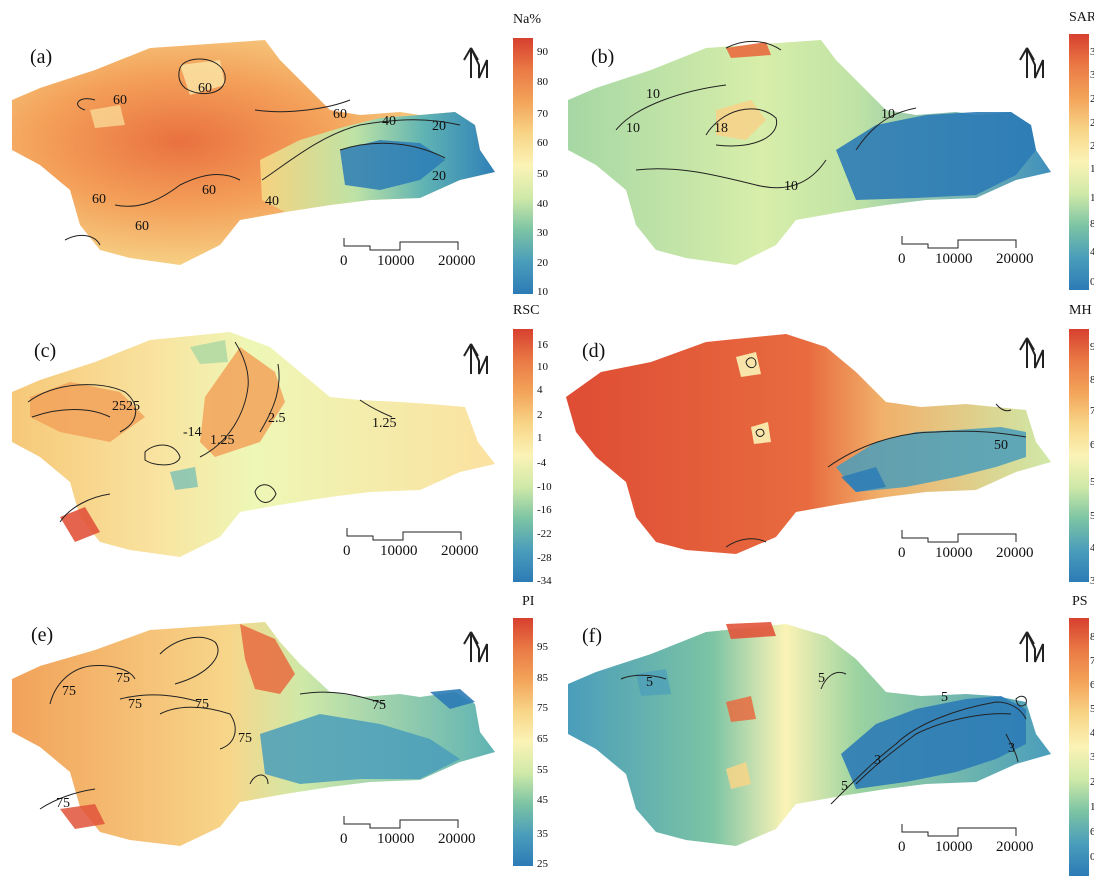  Describe the element at coordinates (542, 114) in the screenshot. I see `tick-label: 70` at that location.